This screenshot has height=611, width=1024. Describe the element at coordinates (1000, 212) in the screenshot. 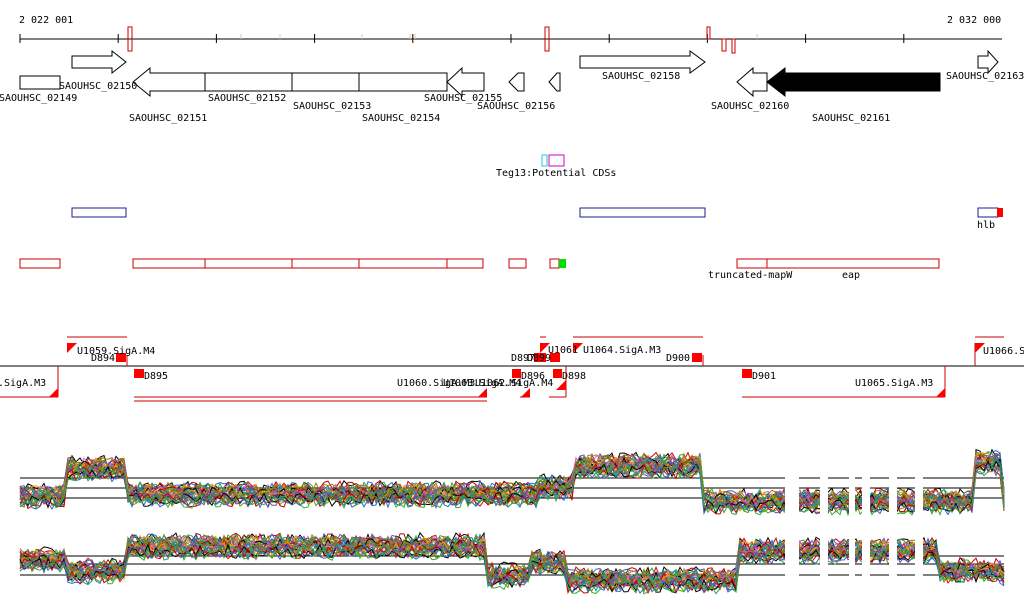

I see `hlb-marker` at that location.